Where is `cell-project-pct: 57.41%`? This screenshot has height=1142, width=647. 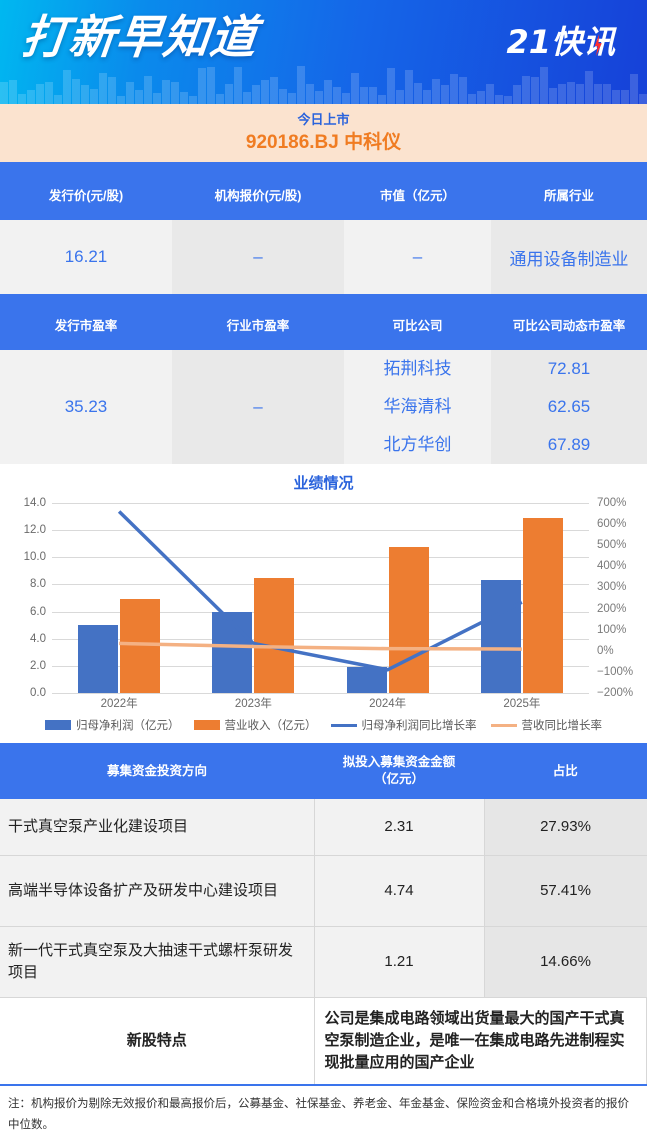 cell-project-pct: 57.41% is located at coordinates (565, 891).